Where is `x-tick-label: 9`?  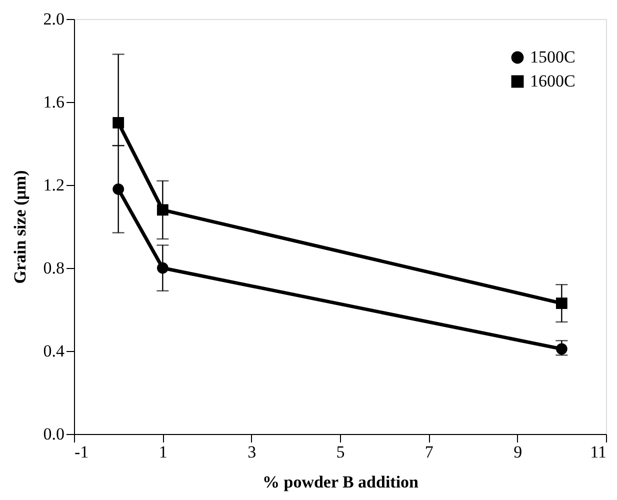 x-tick-label: 9 is located at coordinates (518, 452).